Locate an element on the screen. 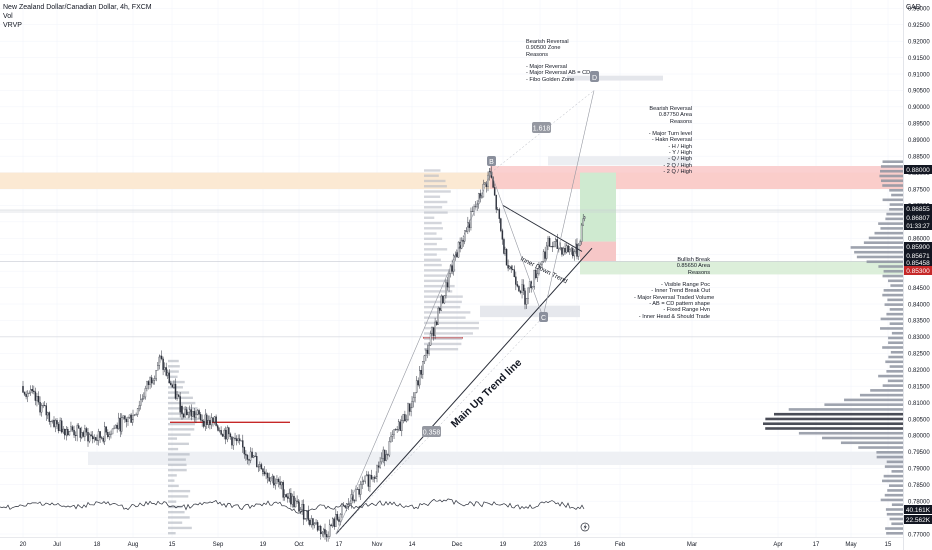 This screenshot has width=932, height=550. gray-box is located at coordinates (615, 78).